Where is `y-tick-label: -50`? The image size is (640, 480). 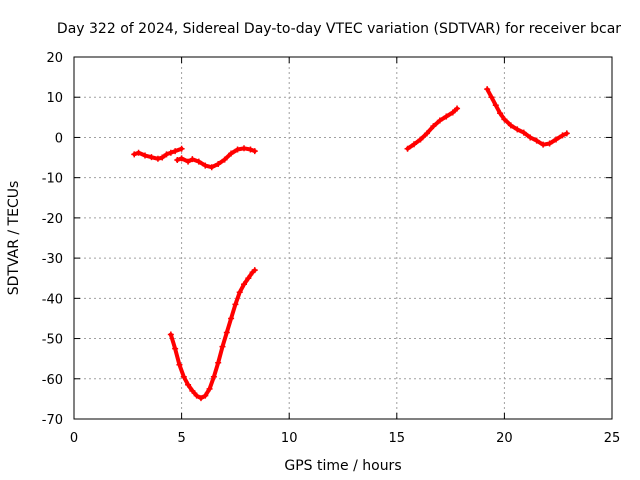
y-tick-label: -50 is located at coordinates (52, 340).